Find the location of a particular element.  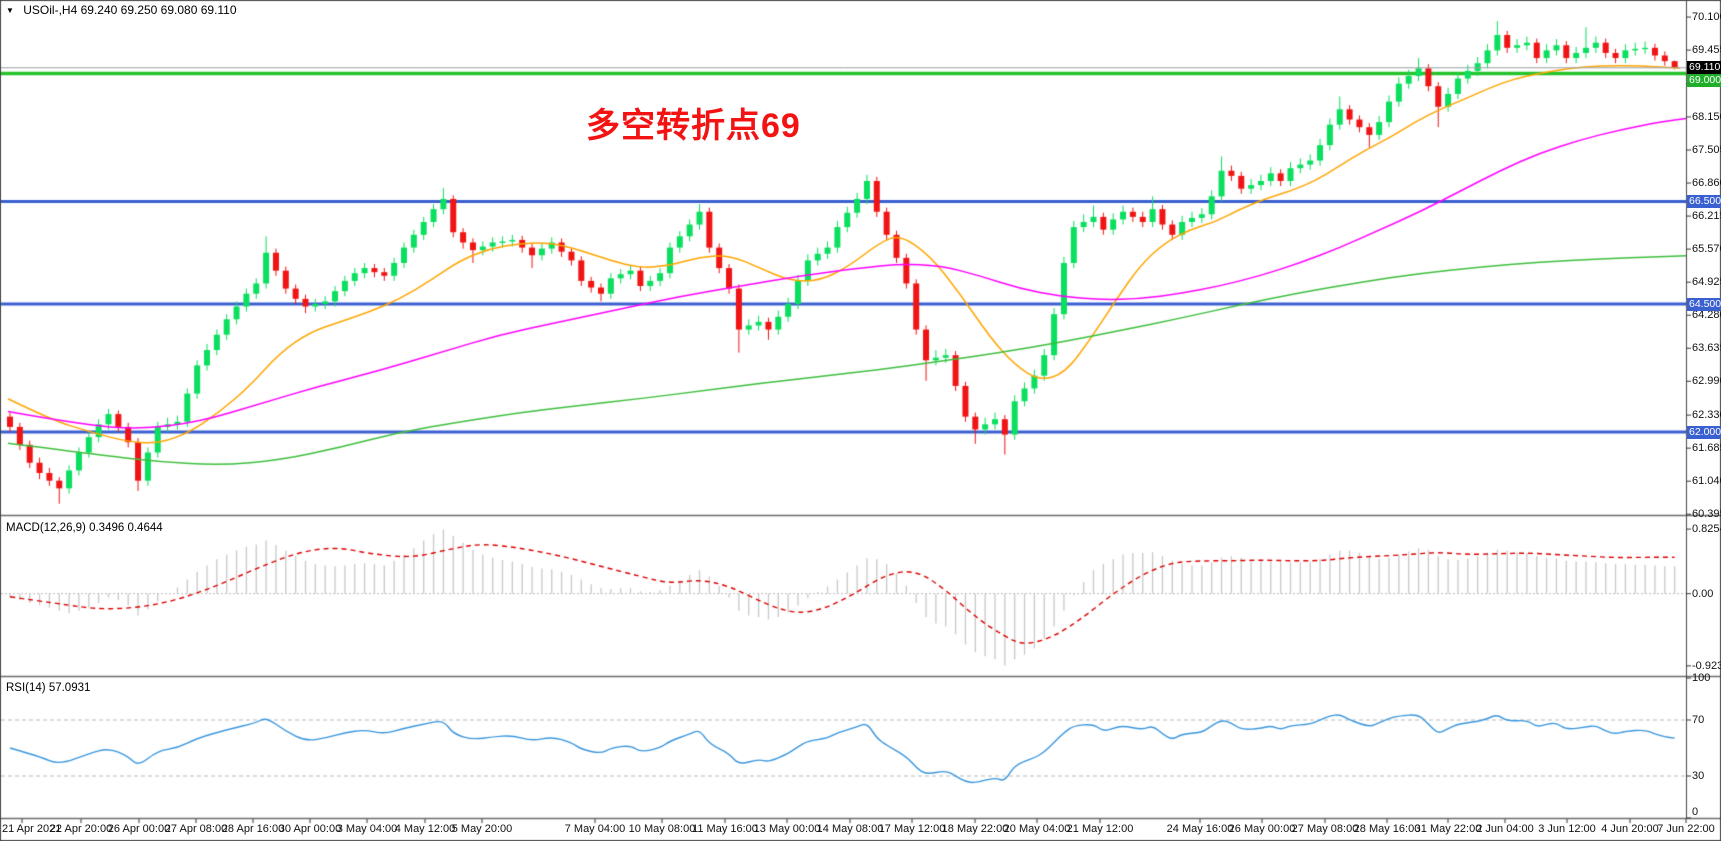

price-axis-label: 66.215 is located at coordinates (1706, 216).